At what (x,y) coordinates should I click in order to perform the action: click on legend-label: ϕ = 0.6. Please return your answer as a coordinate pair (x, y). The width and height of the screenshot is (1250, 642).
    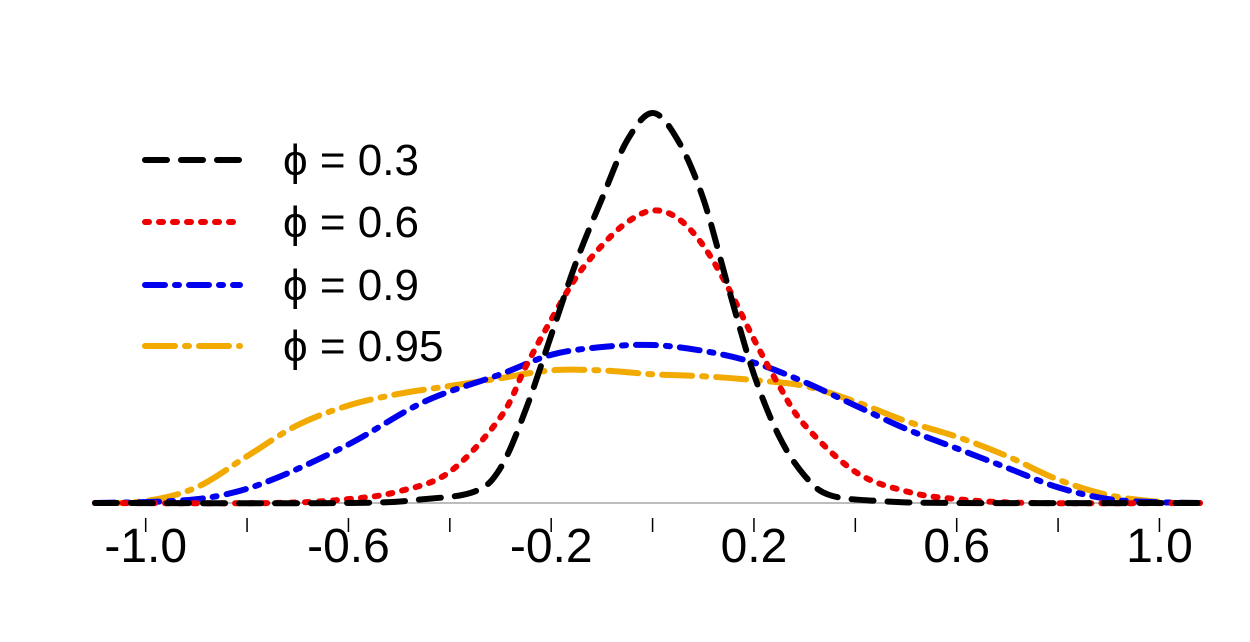
    Looking at the image, I should click on (351, 222).